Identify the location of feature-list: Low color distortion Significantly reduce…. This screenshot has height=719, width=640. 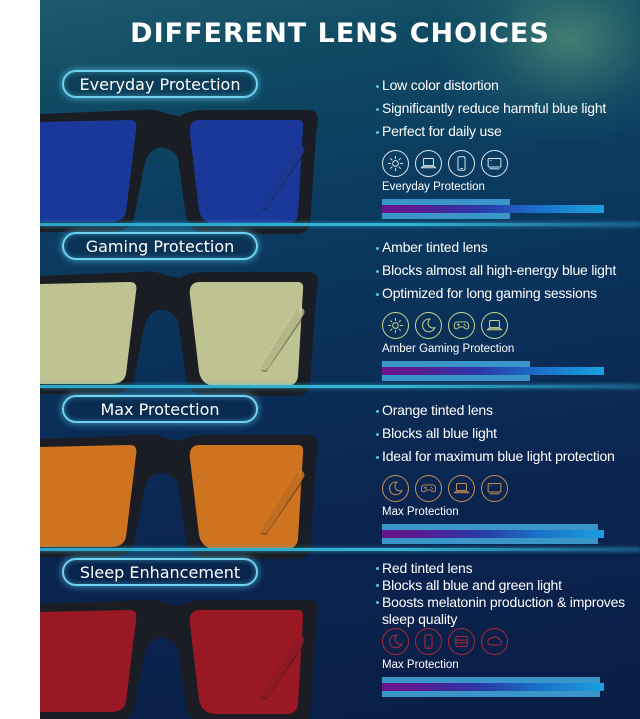
(508, 108).